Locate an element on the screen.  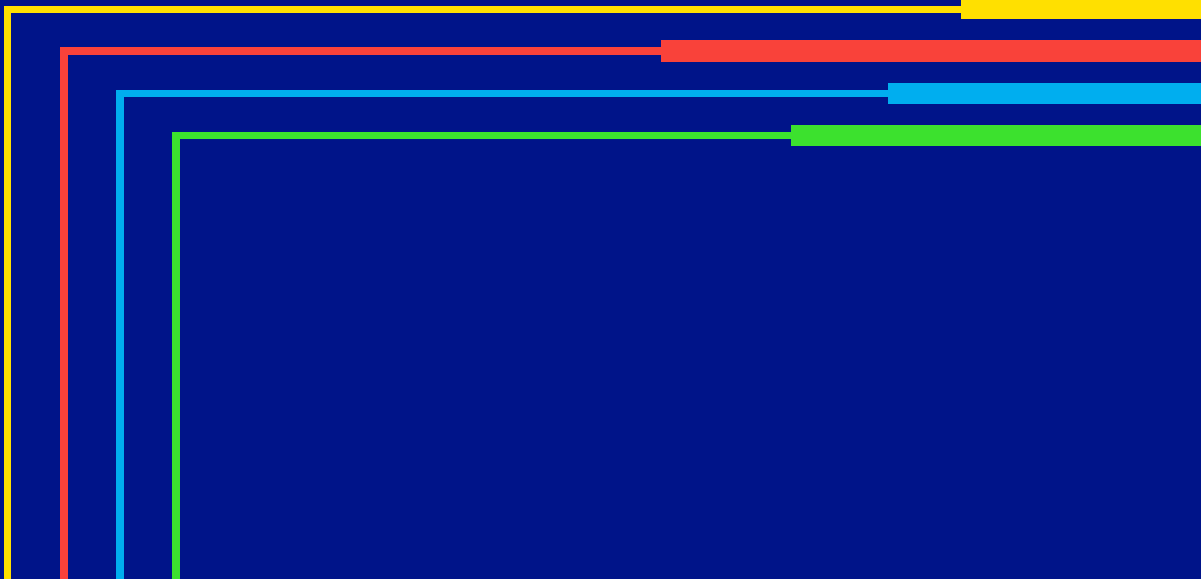
yellow-line-horizontal is located at coordinates (482, 9).